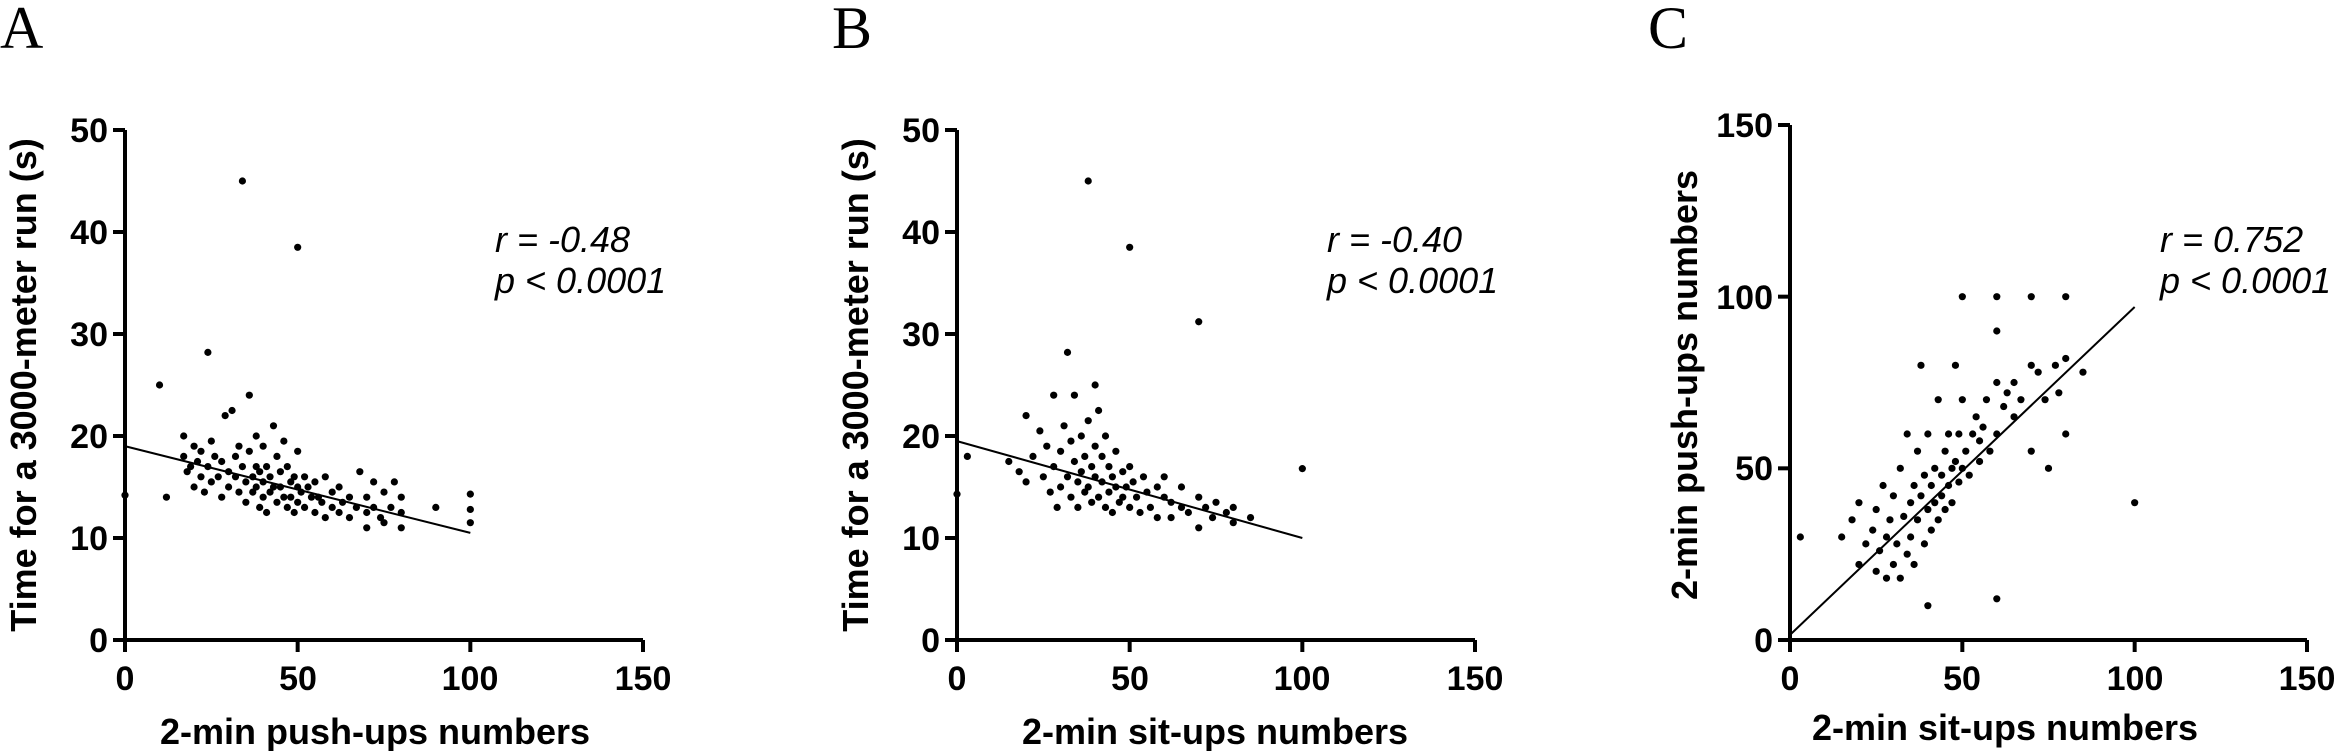 The width and height of the screenshot is (2334, 751). I want to click on stat-p-c: p < 0.0001, so click(2245, 280).